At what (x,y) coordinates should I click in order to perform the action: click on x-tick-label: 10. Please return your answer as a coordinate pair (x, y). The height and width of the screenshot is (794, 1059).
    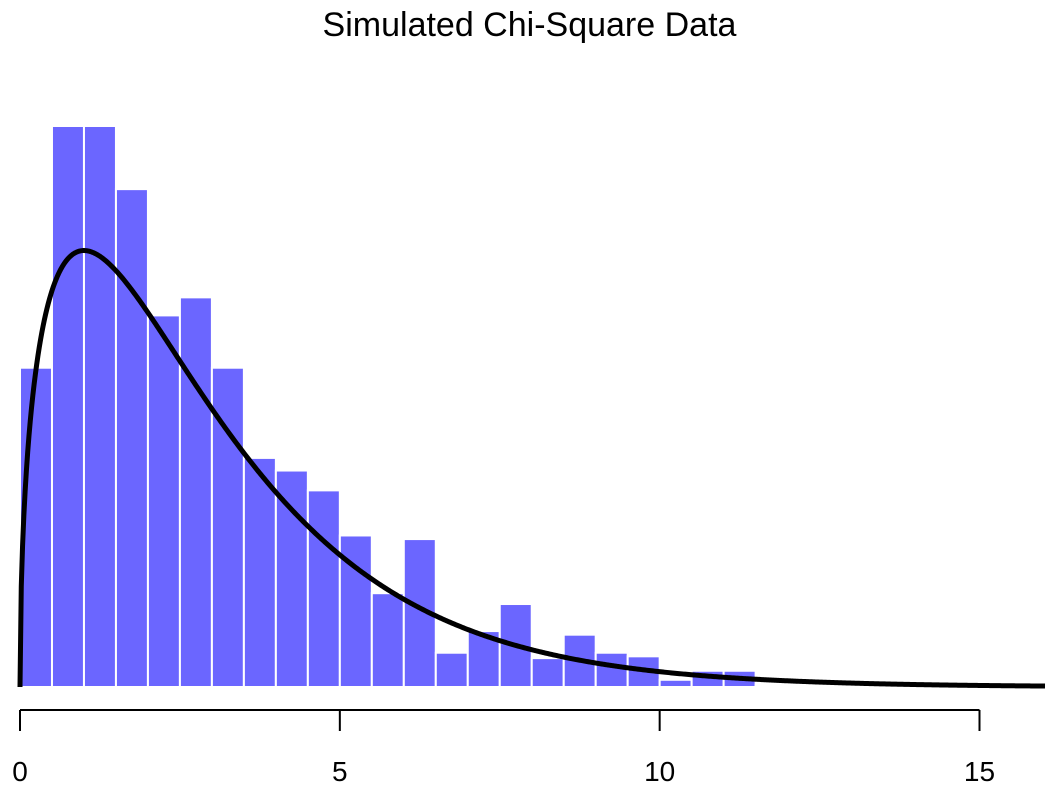
    Looking at the image, I should click on (659, 771).